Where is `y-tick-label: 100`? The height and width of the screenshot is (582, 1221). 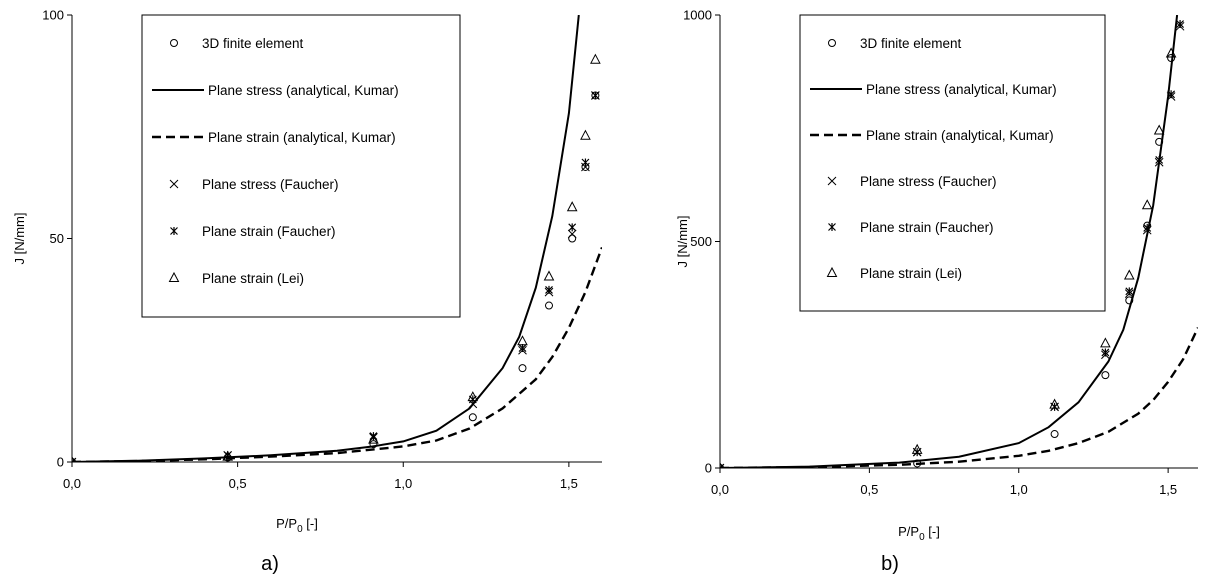 y-tick-label: 100 is located at coordinates (53, 15).